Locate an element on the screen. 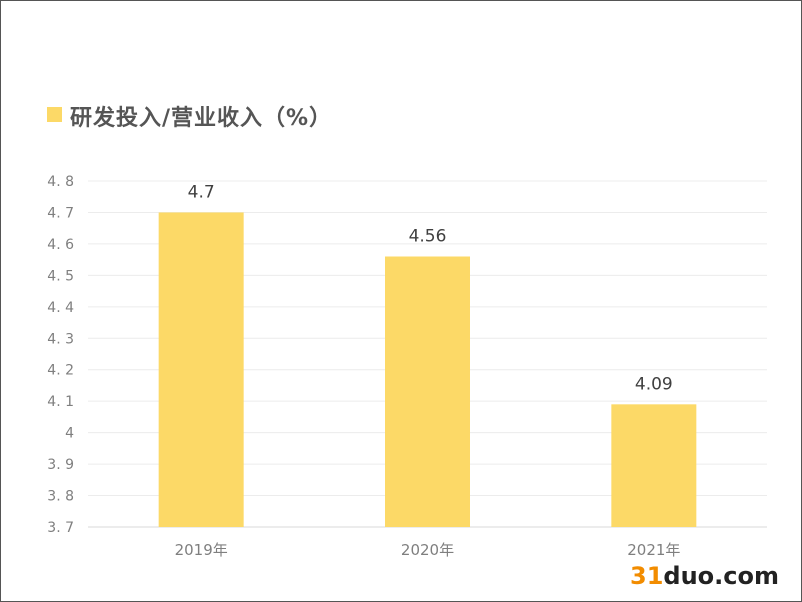 The image size is (802, 602). watermark-logo: 31duo.com is located at coordinates (704, 576).